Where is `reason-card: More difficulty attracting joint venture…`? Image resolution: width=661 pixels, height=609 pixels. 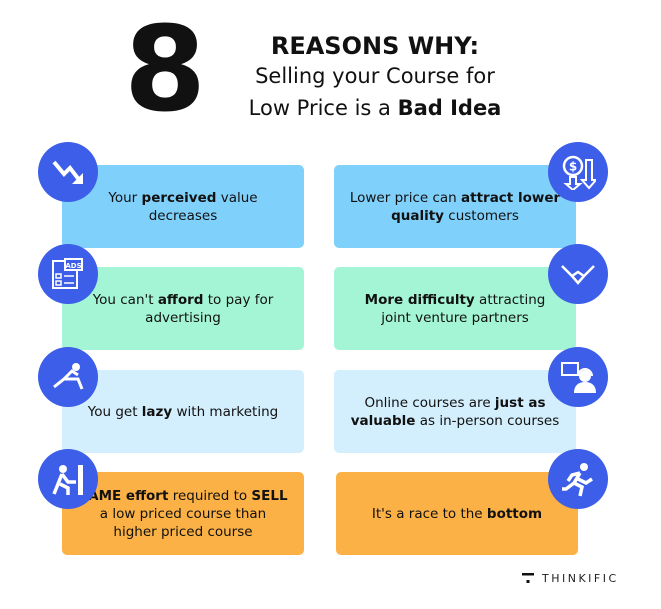 reason-card: More difficulty attracting joint venture… is located at coordinates (455, 308).